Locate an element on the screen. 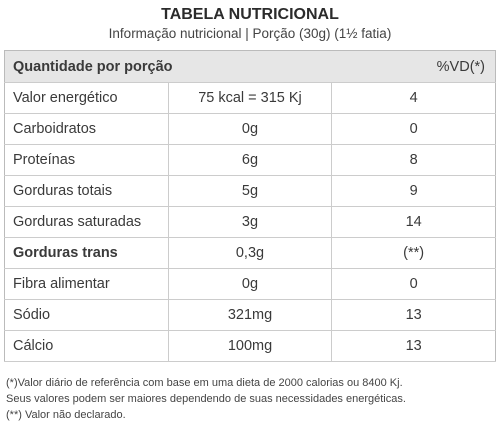  cell: 100mg is located at coordinates (249, 346).